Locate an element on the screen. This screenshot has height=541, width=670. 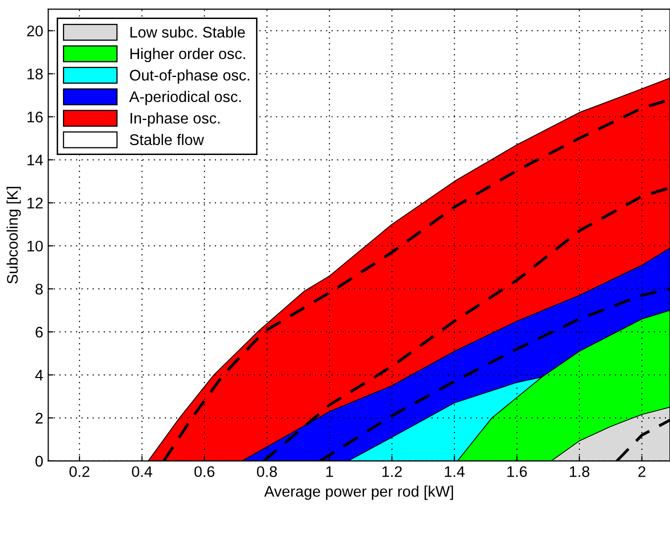
x-tick-label: 2 is located at coordinates (642, 471).